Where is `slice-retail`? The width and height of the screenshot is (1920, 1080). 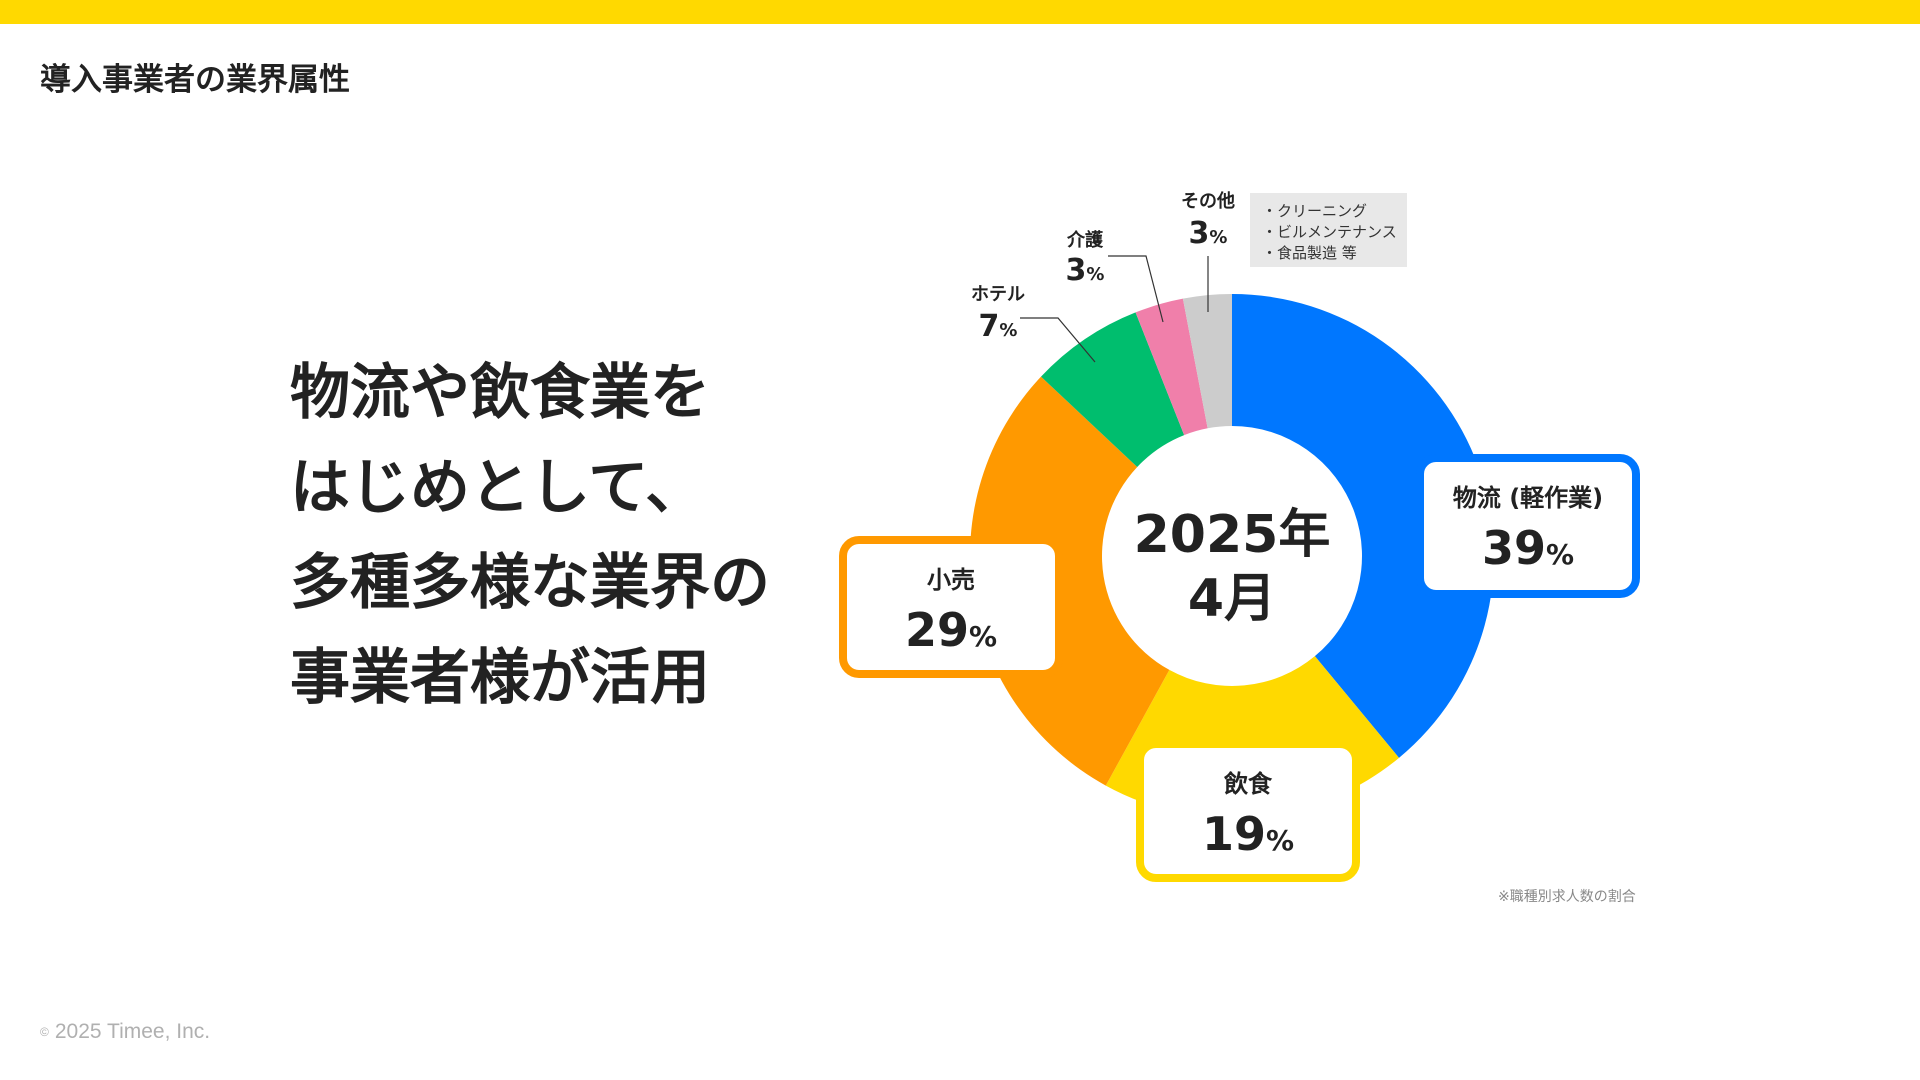
slice-retail is located at coordinates (1070, 581).